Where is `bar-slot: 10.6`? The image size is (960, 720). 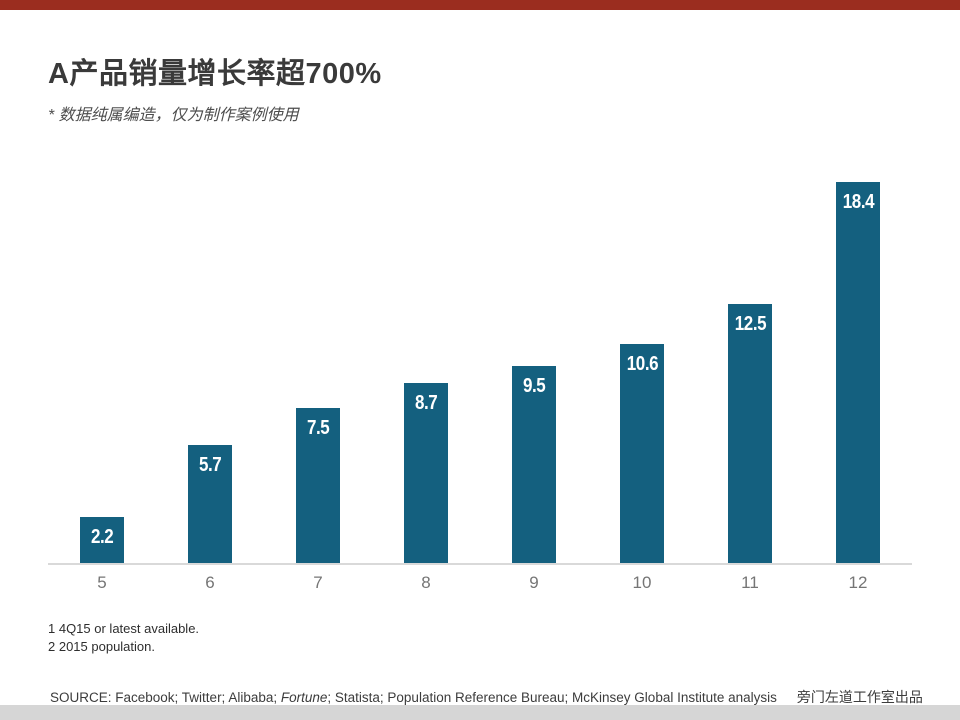 bar-slot: 10.6 is located at coordinates (642, 366).